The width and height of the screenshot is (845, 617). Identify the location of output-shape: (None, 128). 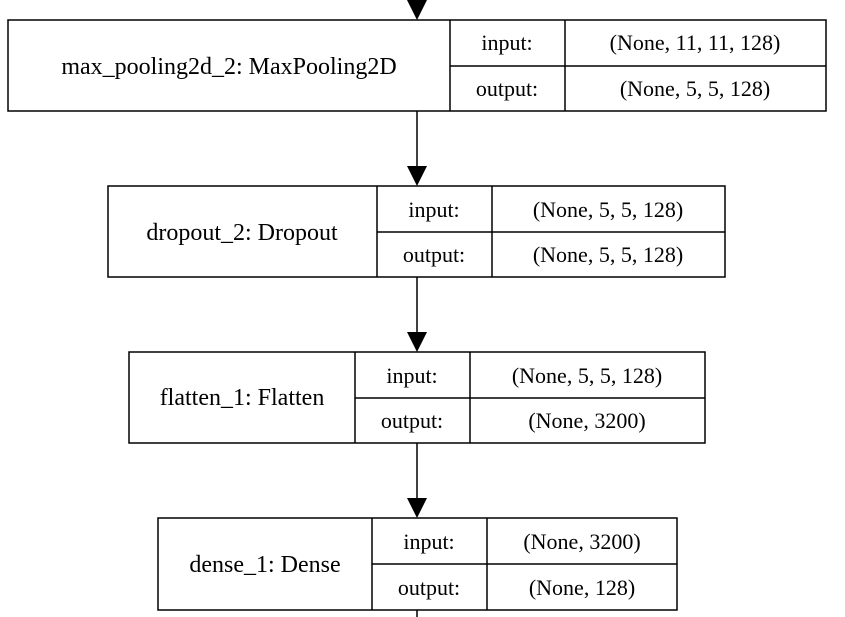
(582, 587).